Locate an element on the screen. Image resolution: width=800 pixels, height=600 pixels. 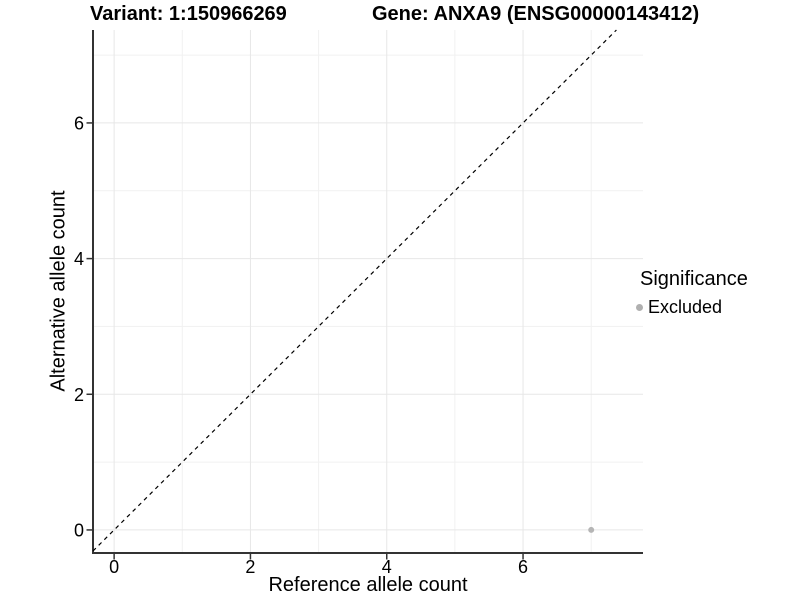
x-axis-title: Reference allele count is located at coordinates (368, 585).